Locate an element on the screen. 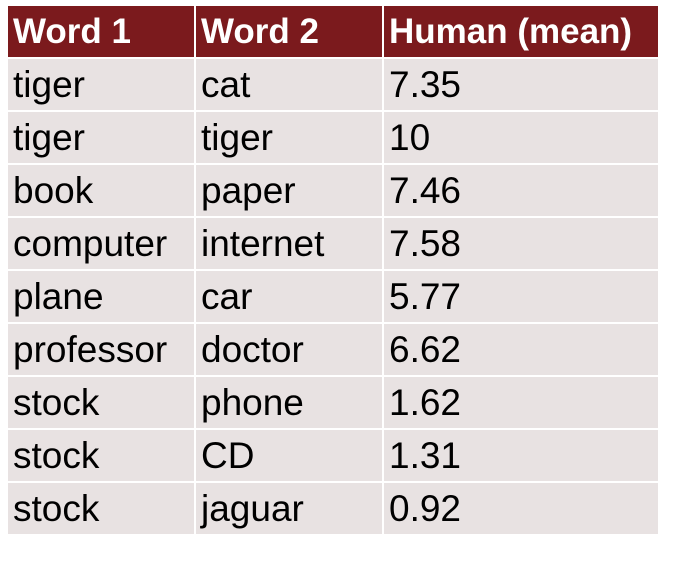 Image resolution: width=696 pixels, height=568 pixels. table-row: plane car 5.77 is located at coordinates (333, 296).